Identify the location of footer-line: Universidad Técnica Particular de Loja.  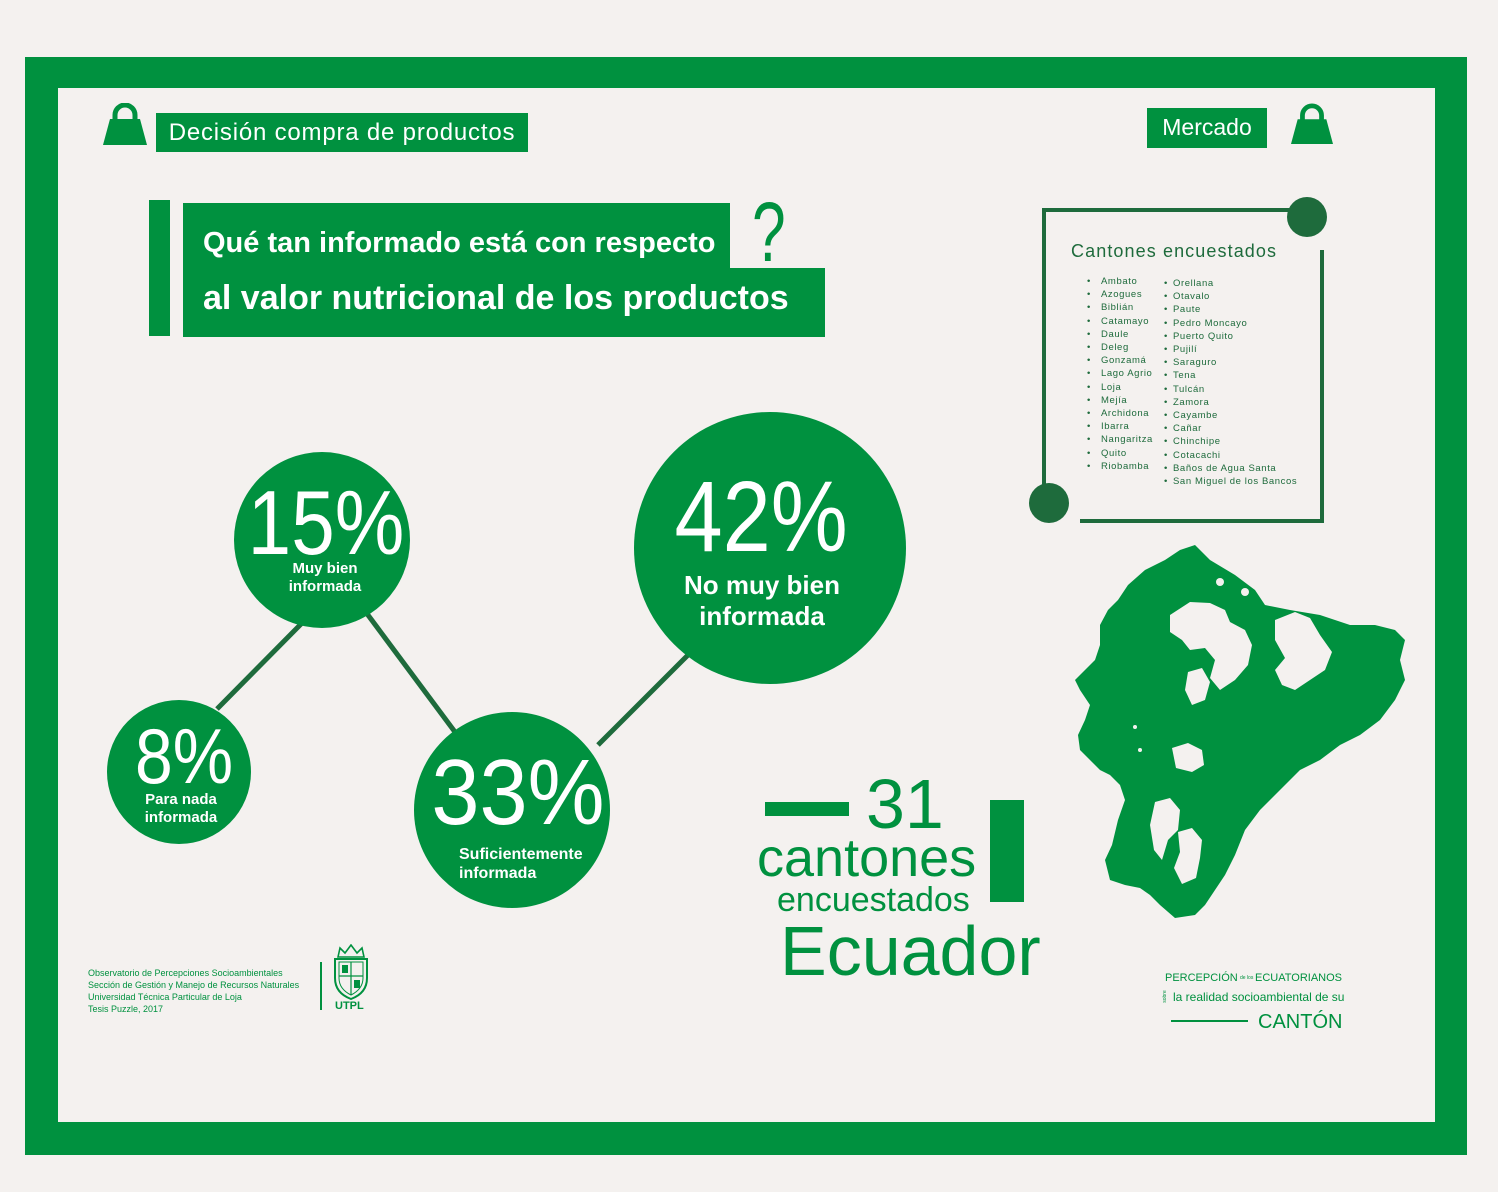
(165, 997).